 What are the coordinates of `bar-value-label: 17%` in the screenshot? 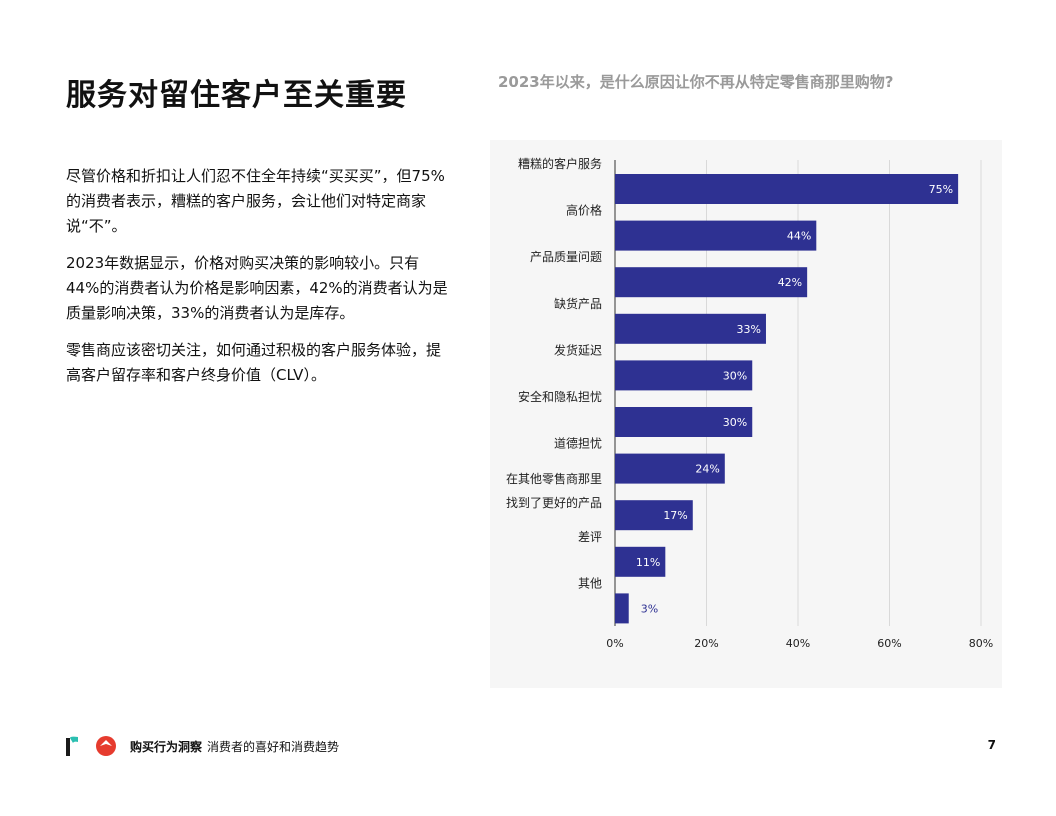 It's located at (675, 515).